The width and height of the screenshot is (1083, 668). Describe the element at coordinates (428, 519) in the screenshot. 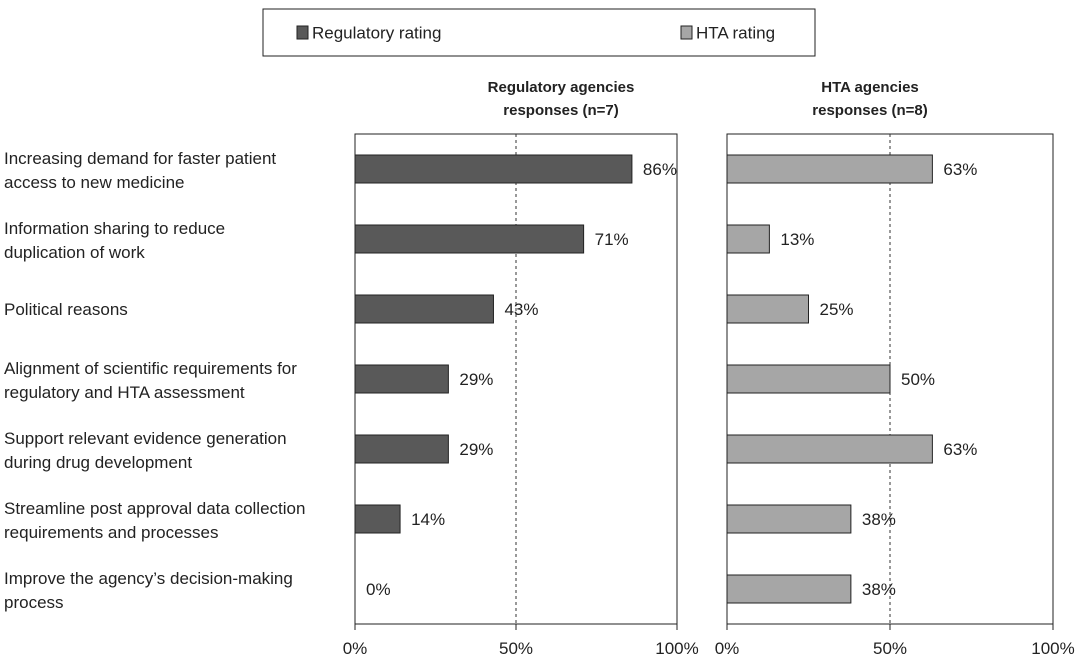

I see `data-label: 14%` at that location.